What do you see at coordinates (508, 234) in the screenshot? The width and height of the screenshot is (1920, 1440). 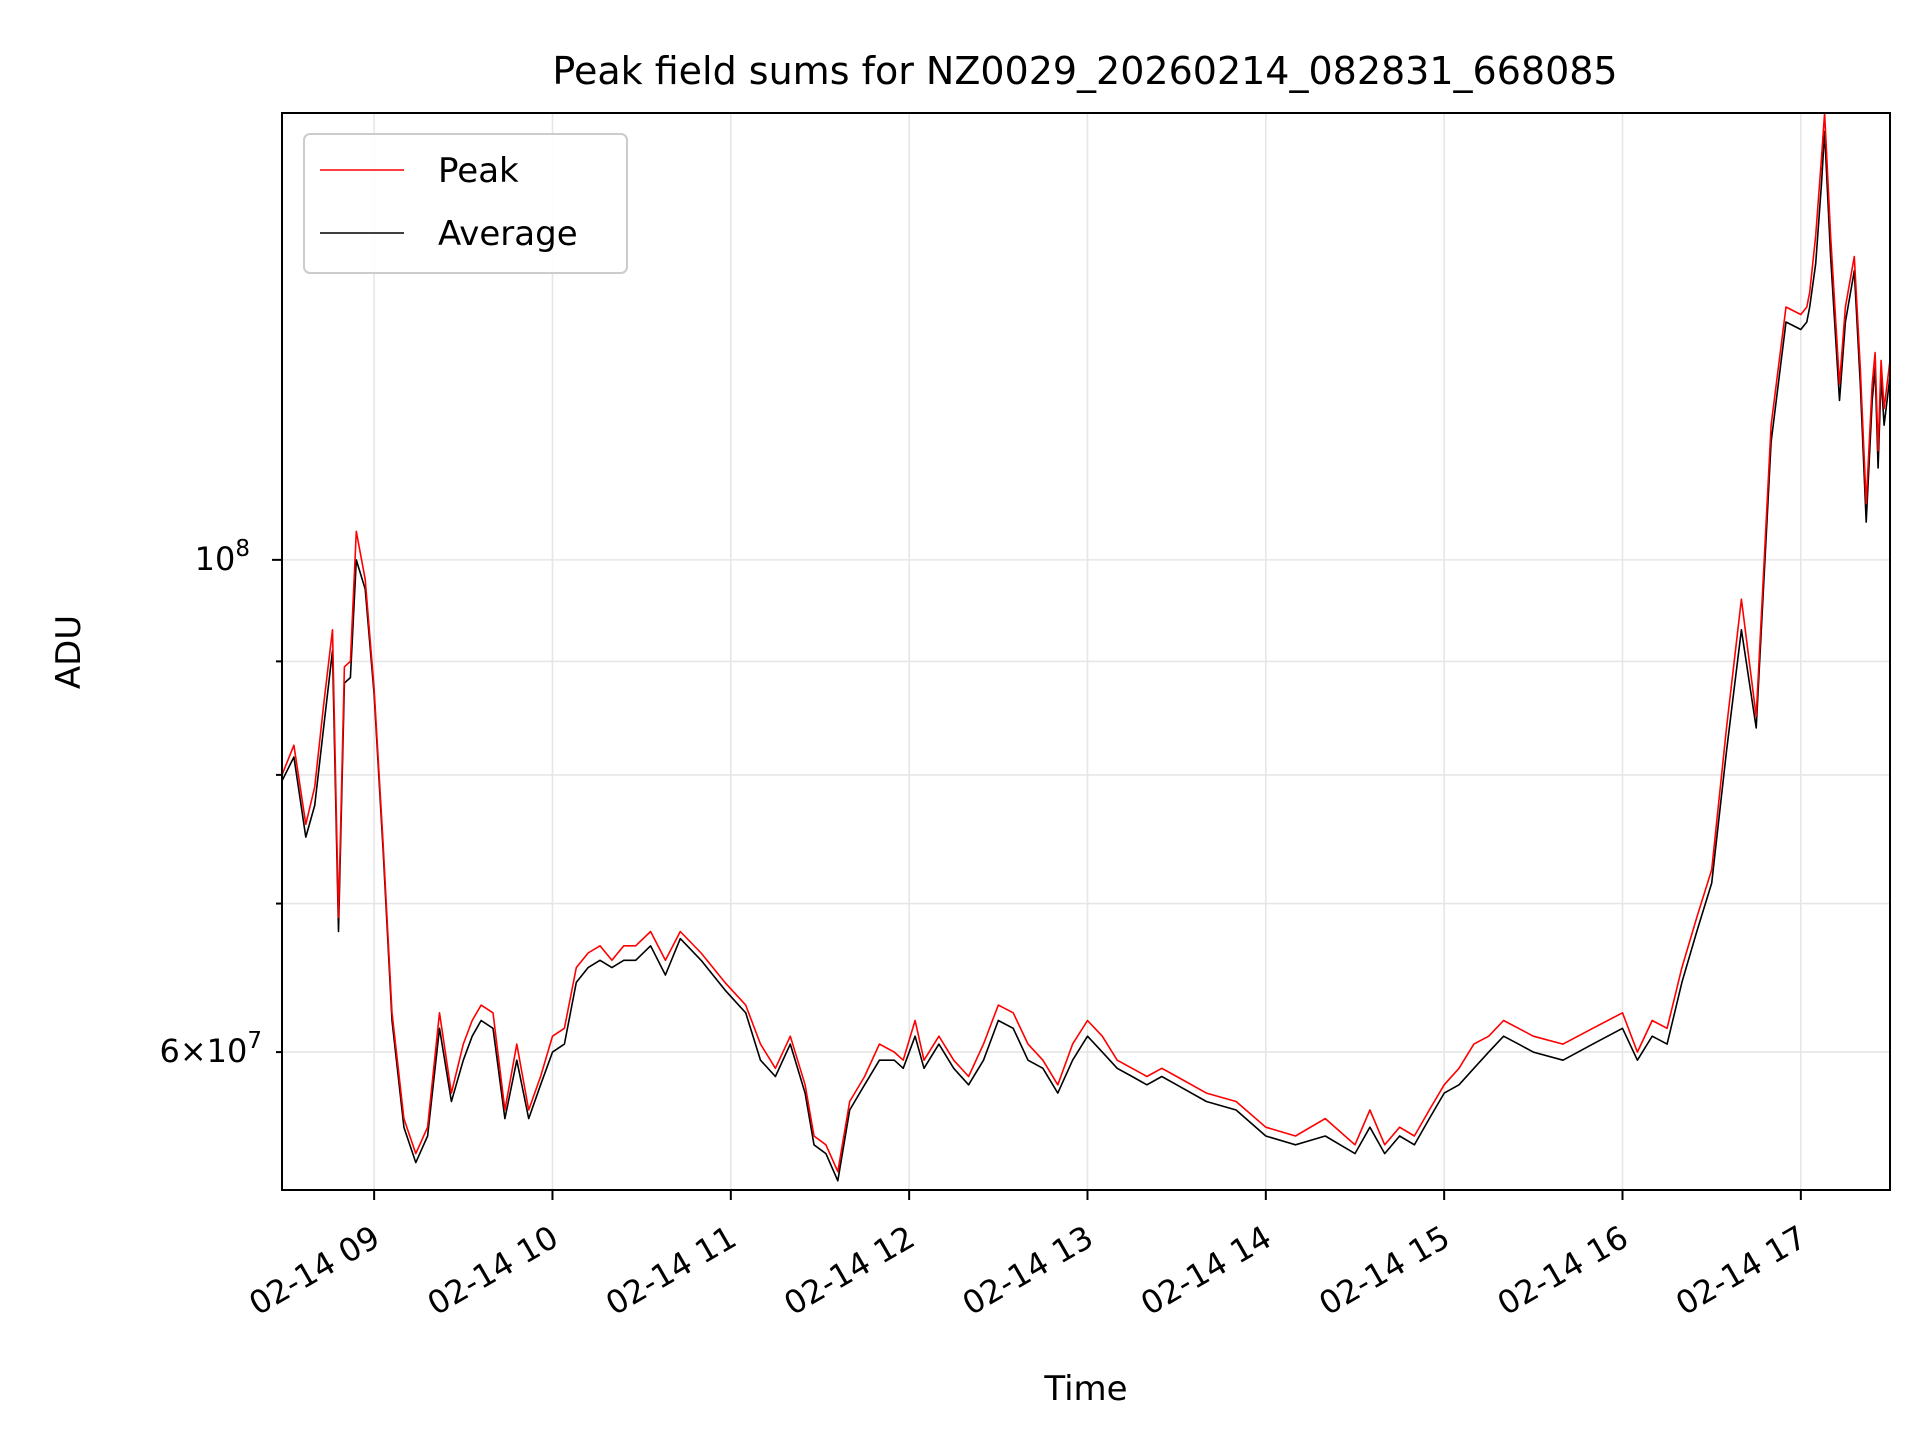 I see `legend-average-label: Average` at bounding box center [508, 234].